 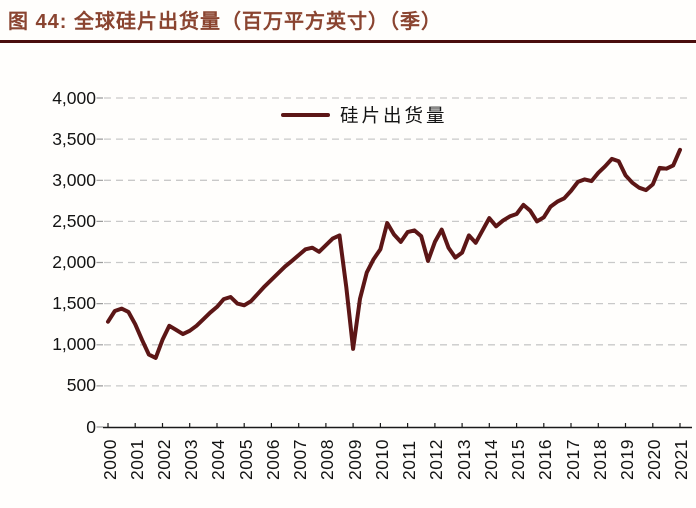 What do you see at coordinates (163, 459) in the screenshot?
I see `x-axis-tick-label: 2002` at bounding box center [163, 459].